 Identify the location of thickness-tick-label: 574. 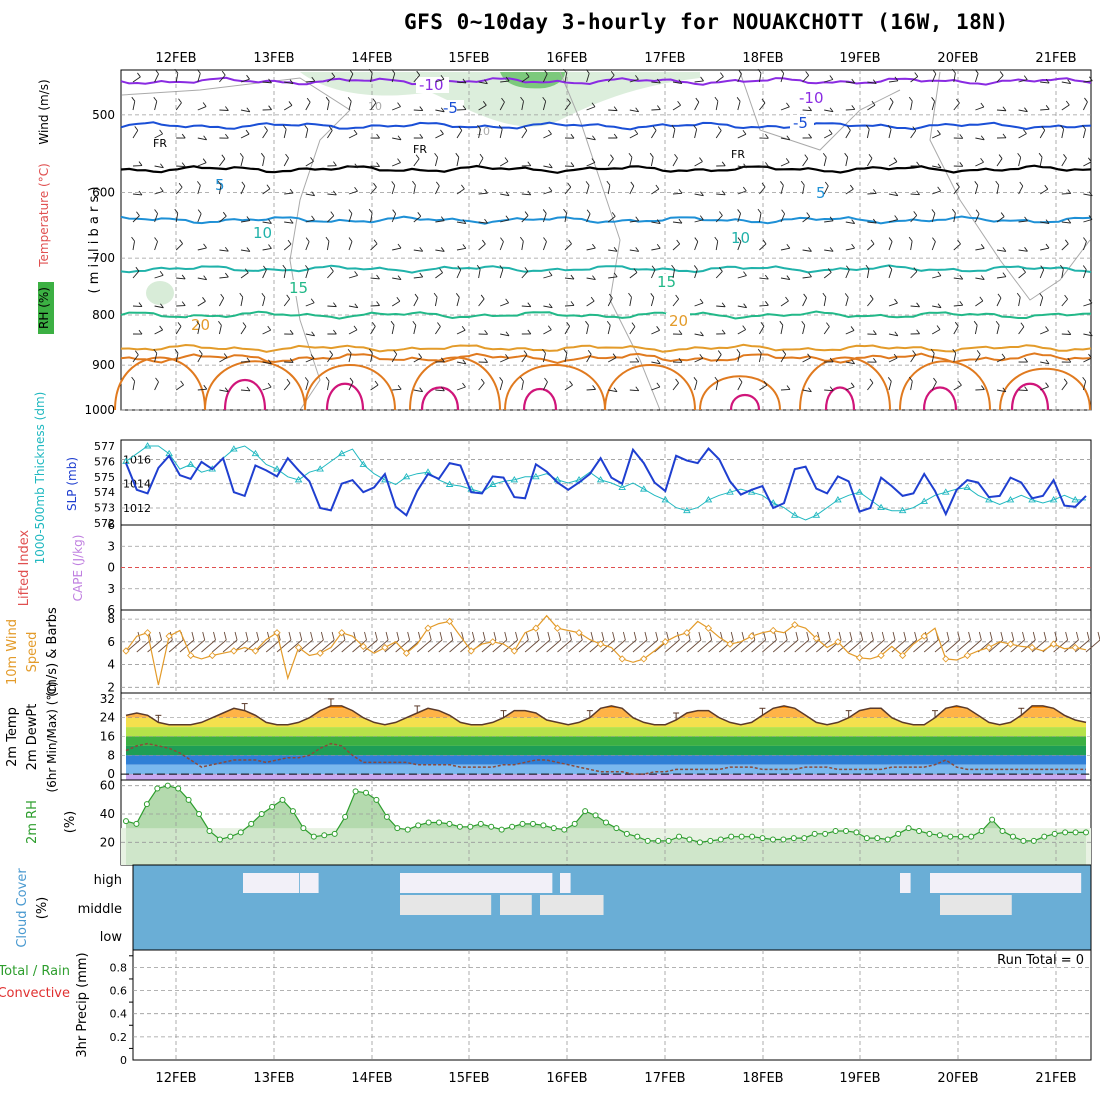
(104, 492).